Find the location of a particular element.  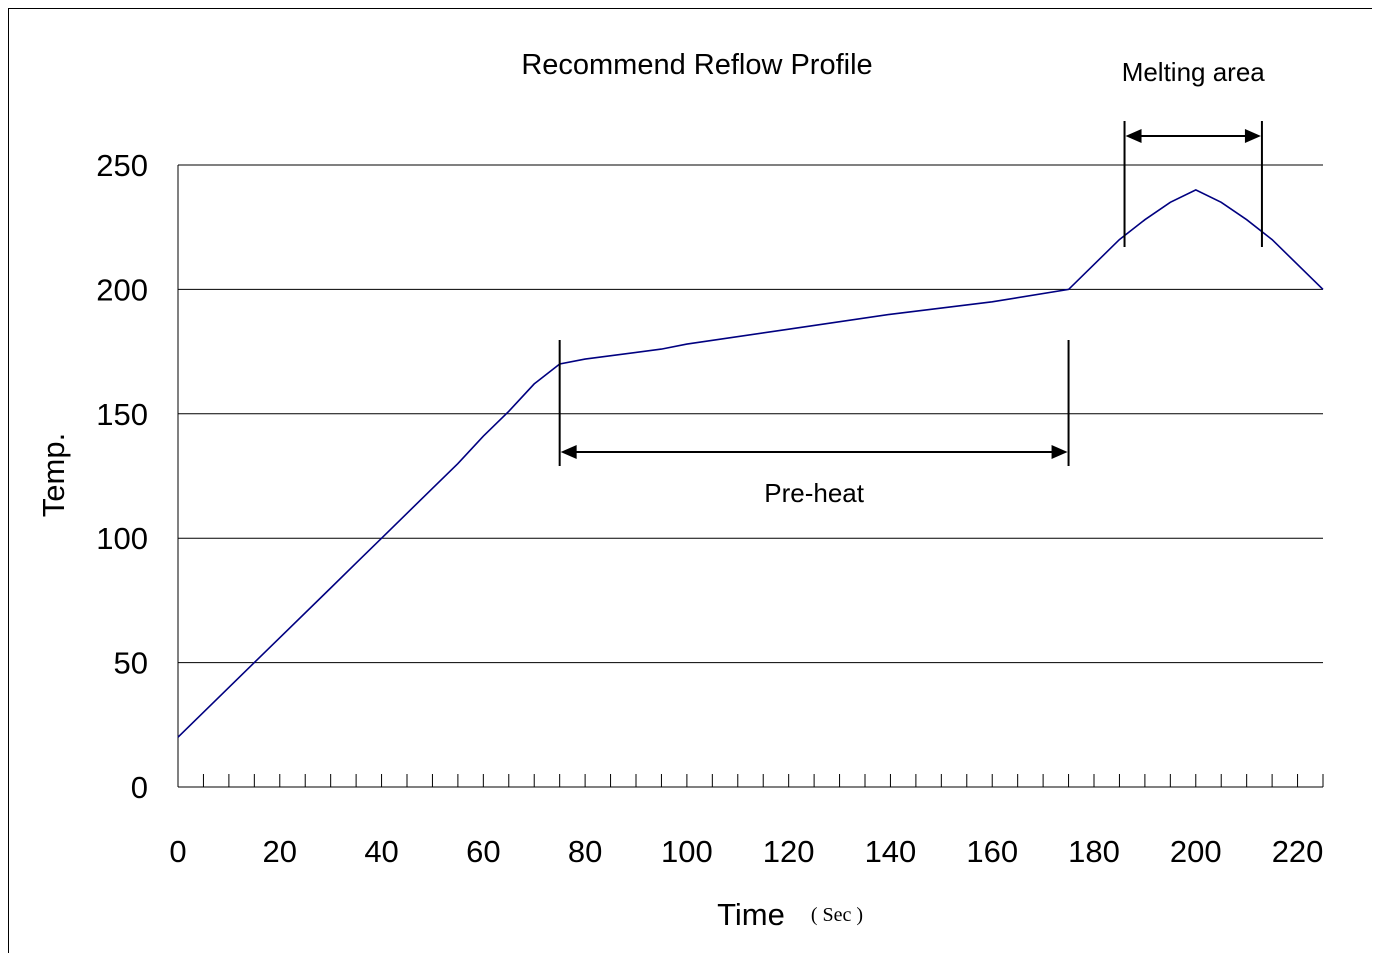

x-tick-label: 220 is located at coordinates (1298, 851).